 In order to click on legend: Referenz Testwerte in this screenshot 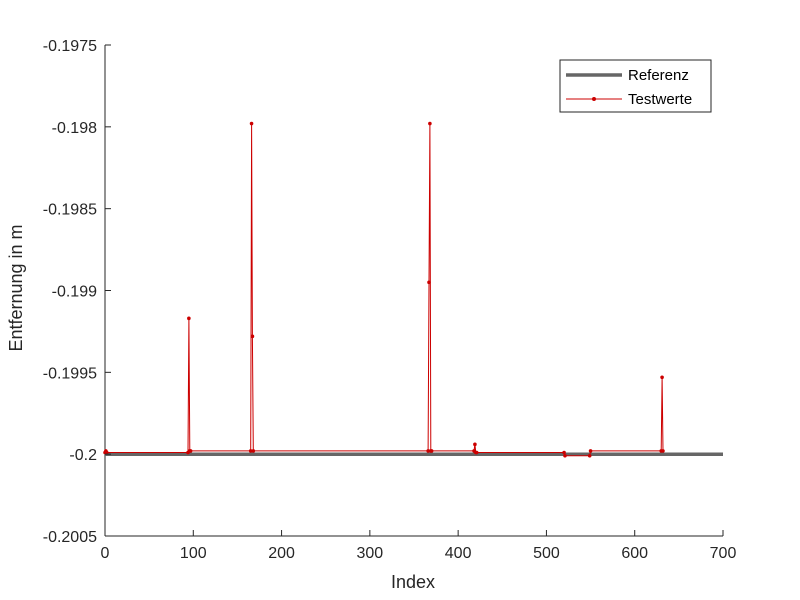, I will do `click(635, 86)`.